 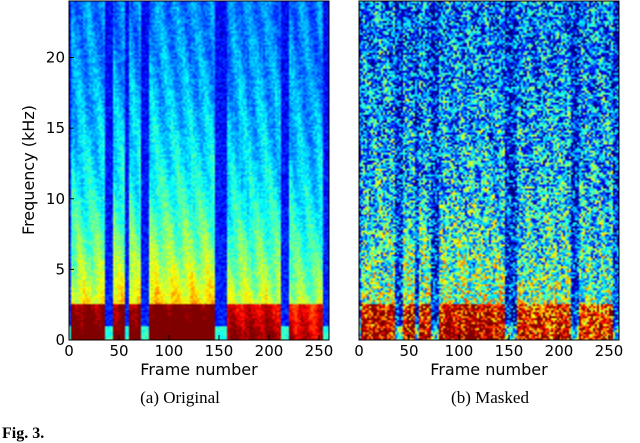 What do you see at coordinates (118, 351) in the screenshot?
I see `x-tick-label-original: 50` at bounding box center [118, 351].